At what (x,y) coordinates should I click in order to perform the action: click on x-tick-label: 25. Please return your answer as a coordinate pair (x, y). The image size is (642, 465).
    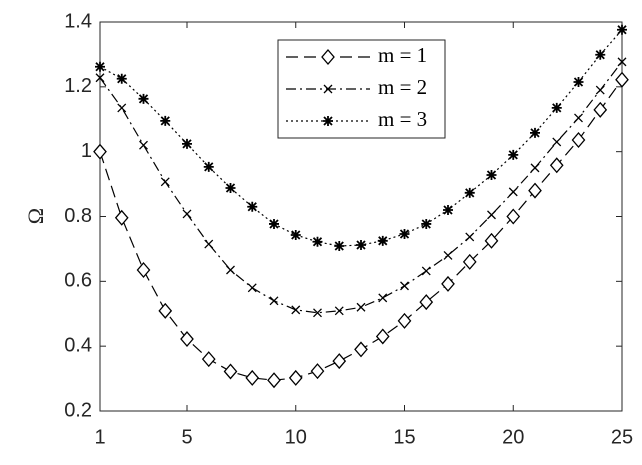
    Looking at the image, I should click on (622, 437).